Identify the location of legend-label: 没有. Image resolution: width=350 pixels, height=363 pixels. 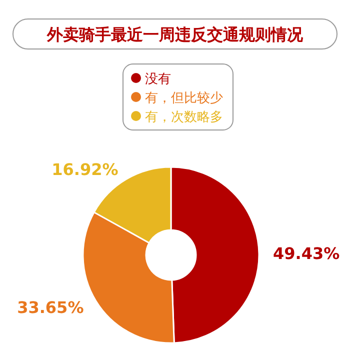
(158, 79).